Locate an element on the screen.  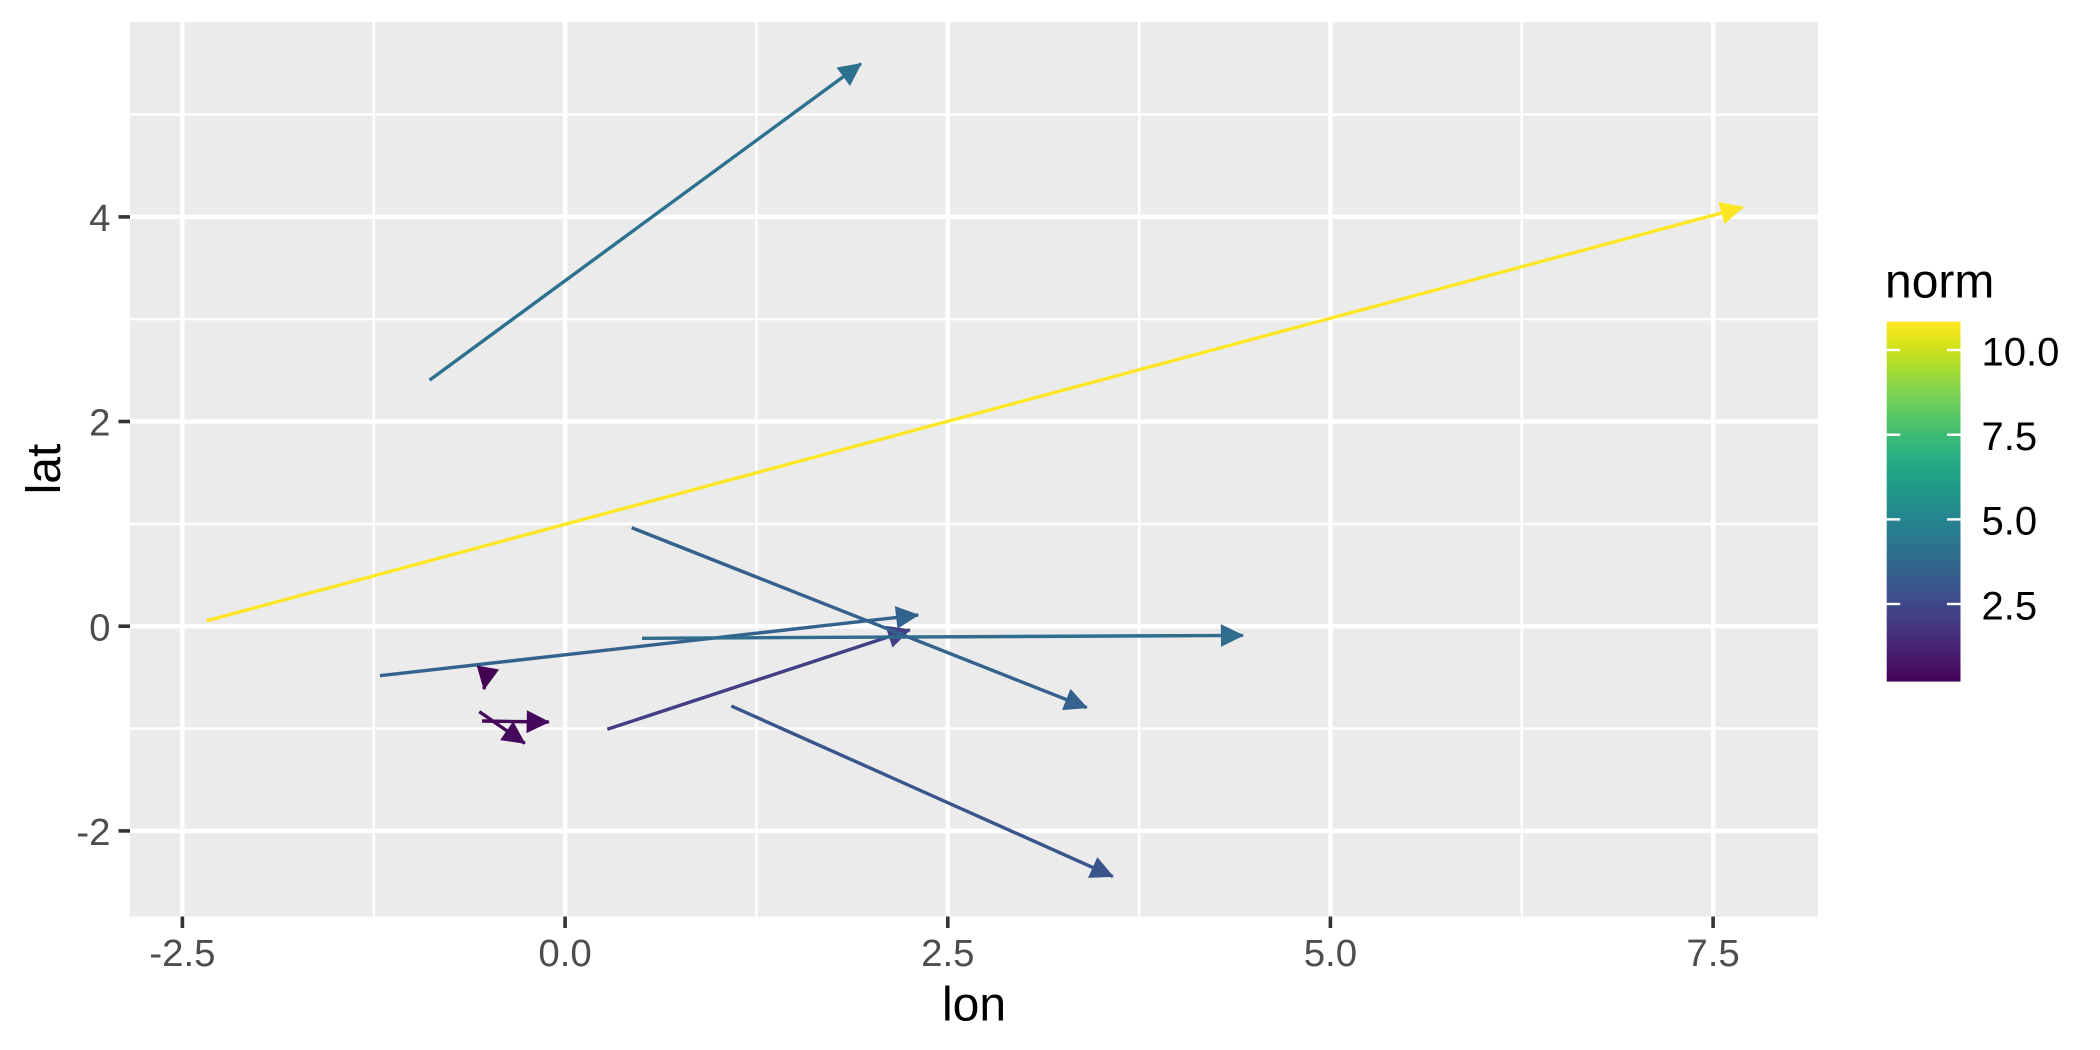
svg-text: lat is located at coordinates (44, 469).